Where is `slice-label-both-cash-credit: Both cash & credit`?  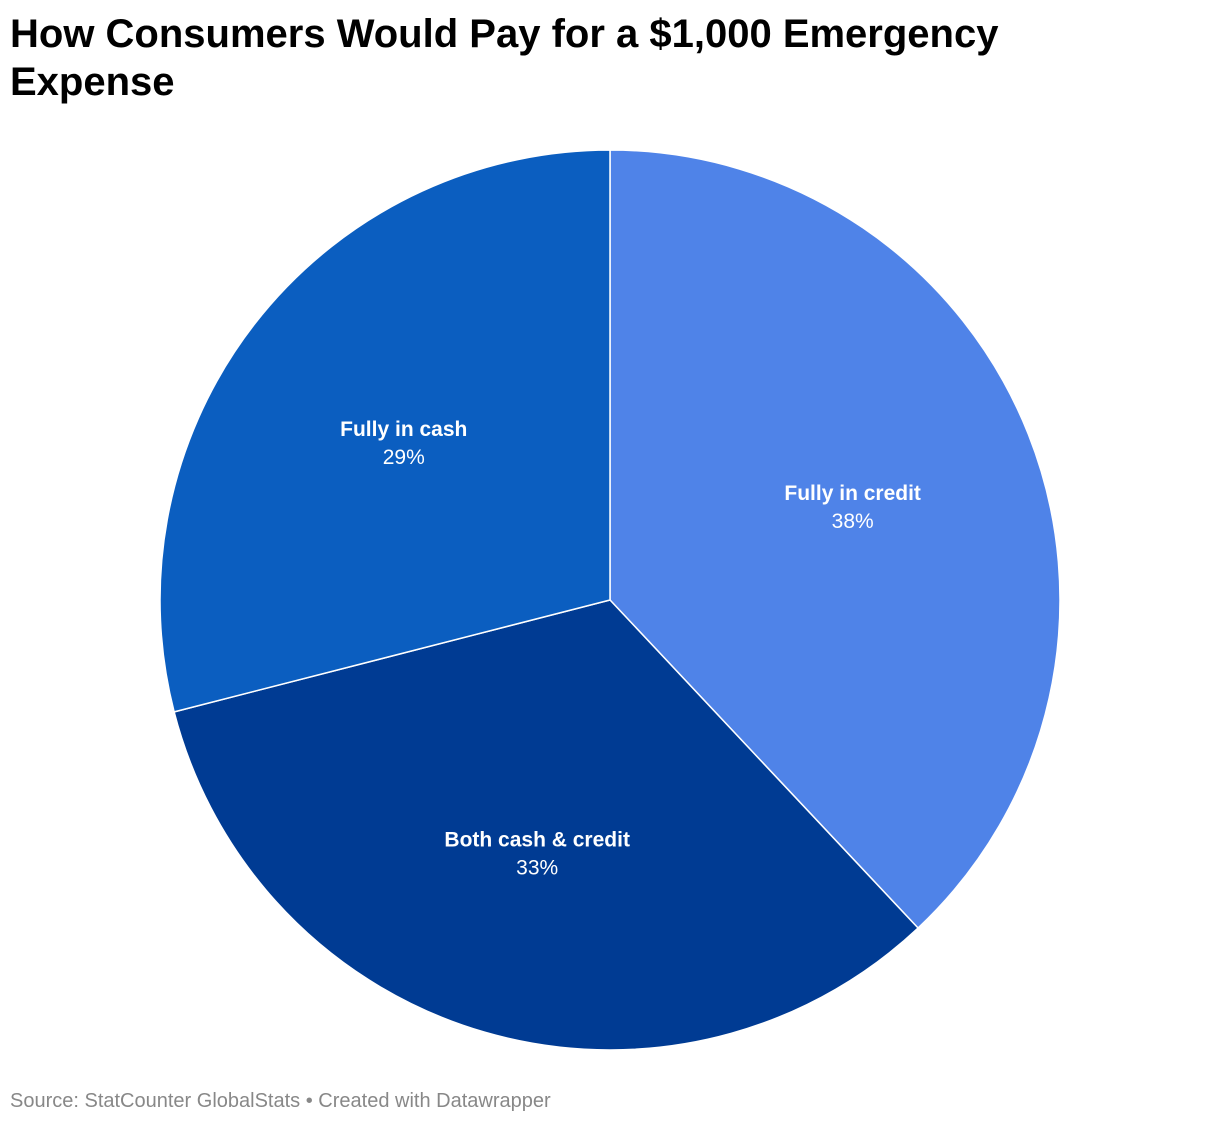
slice-label-both-cash-credit: Both cash & credit is located at coordinates (537, 840).